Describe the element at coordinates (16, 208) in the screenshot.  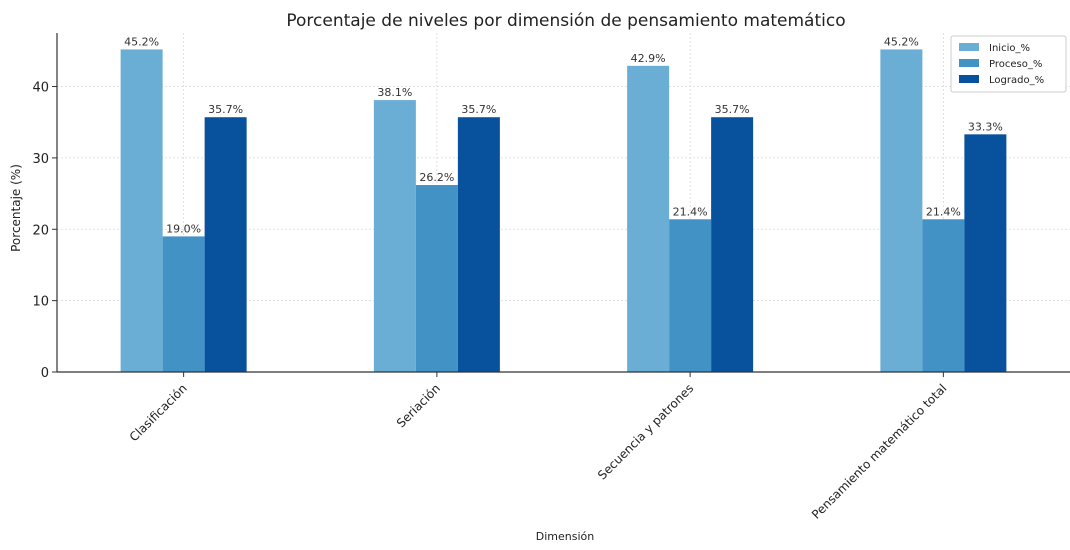
I see `y-axis-label: Porcentaje (%)` at that location.